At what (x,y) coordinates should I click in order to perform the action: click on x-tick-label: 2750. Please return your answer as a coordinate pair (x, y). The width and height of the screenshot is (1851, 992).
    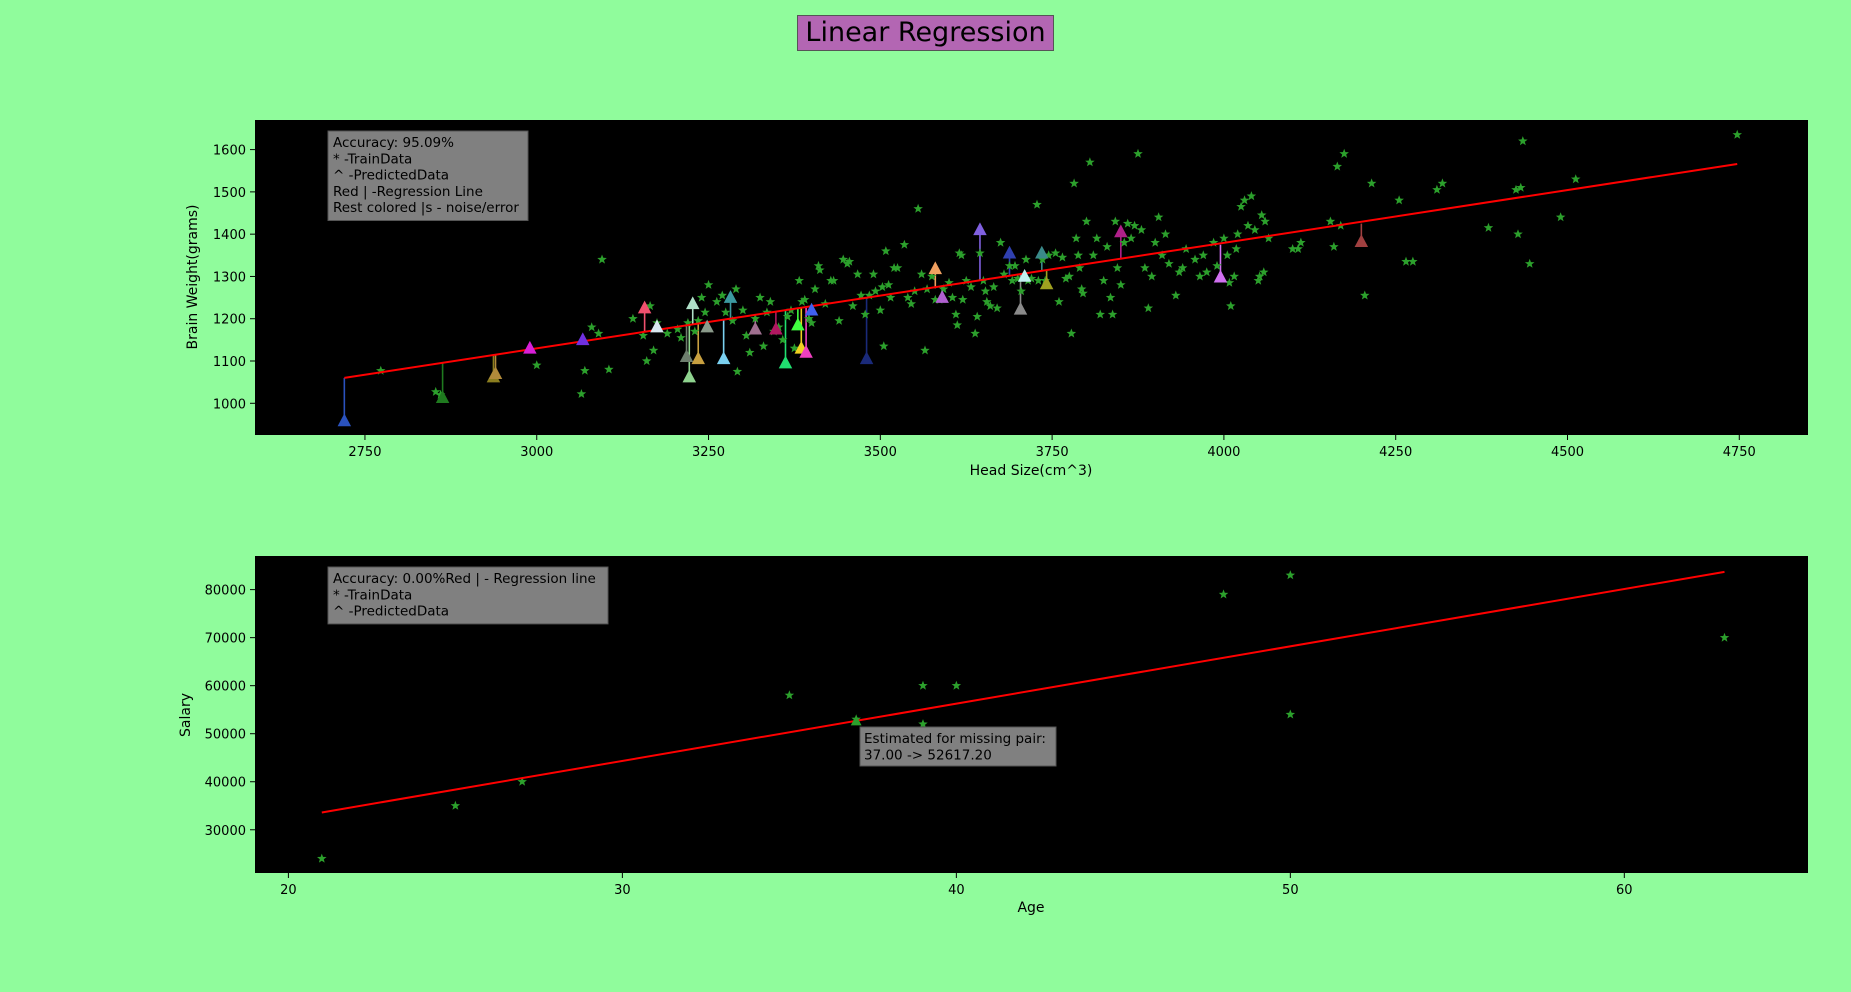
    Looking at the image, I should click on (364, 452).